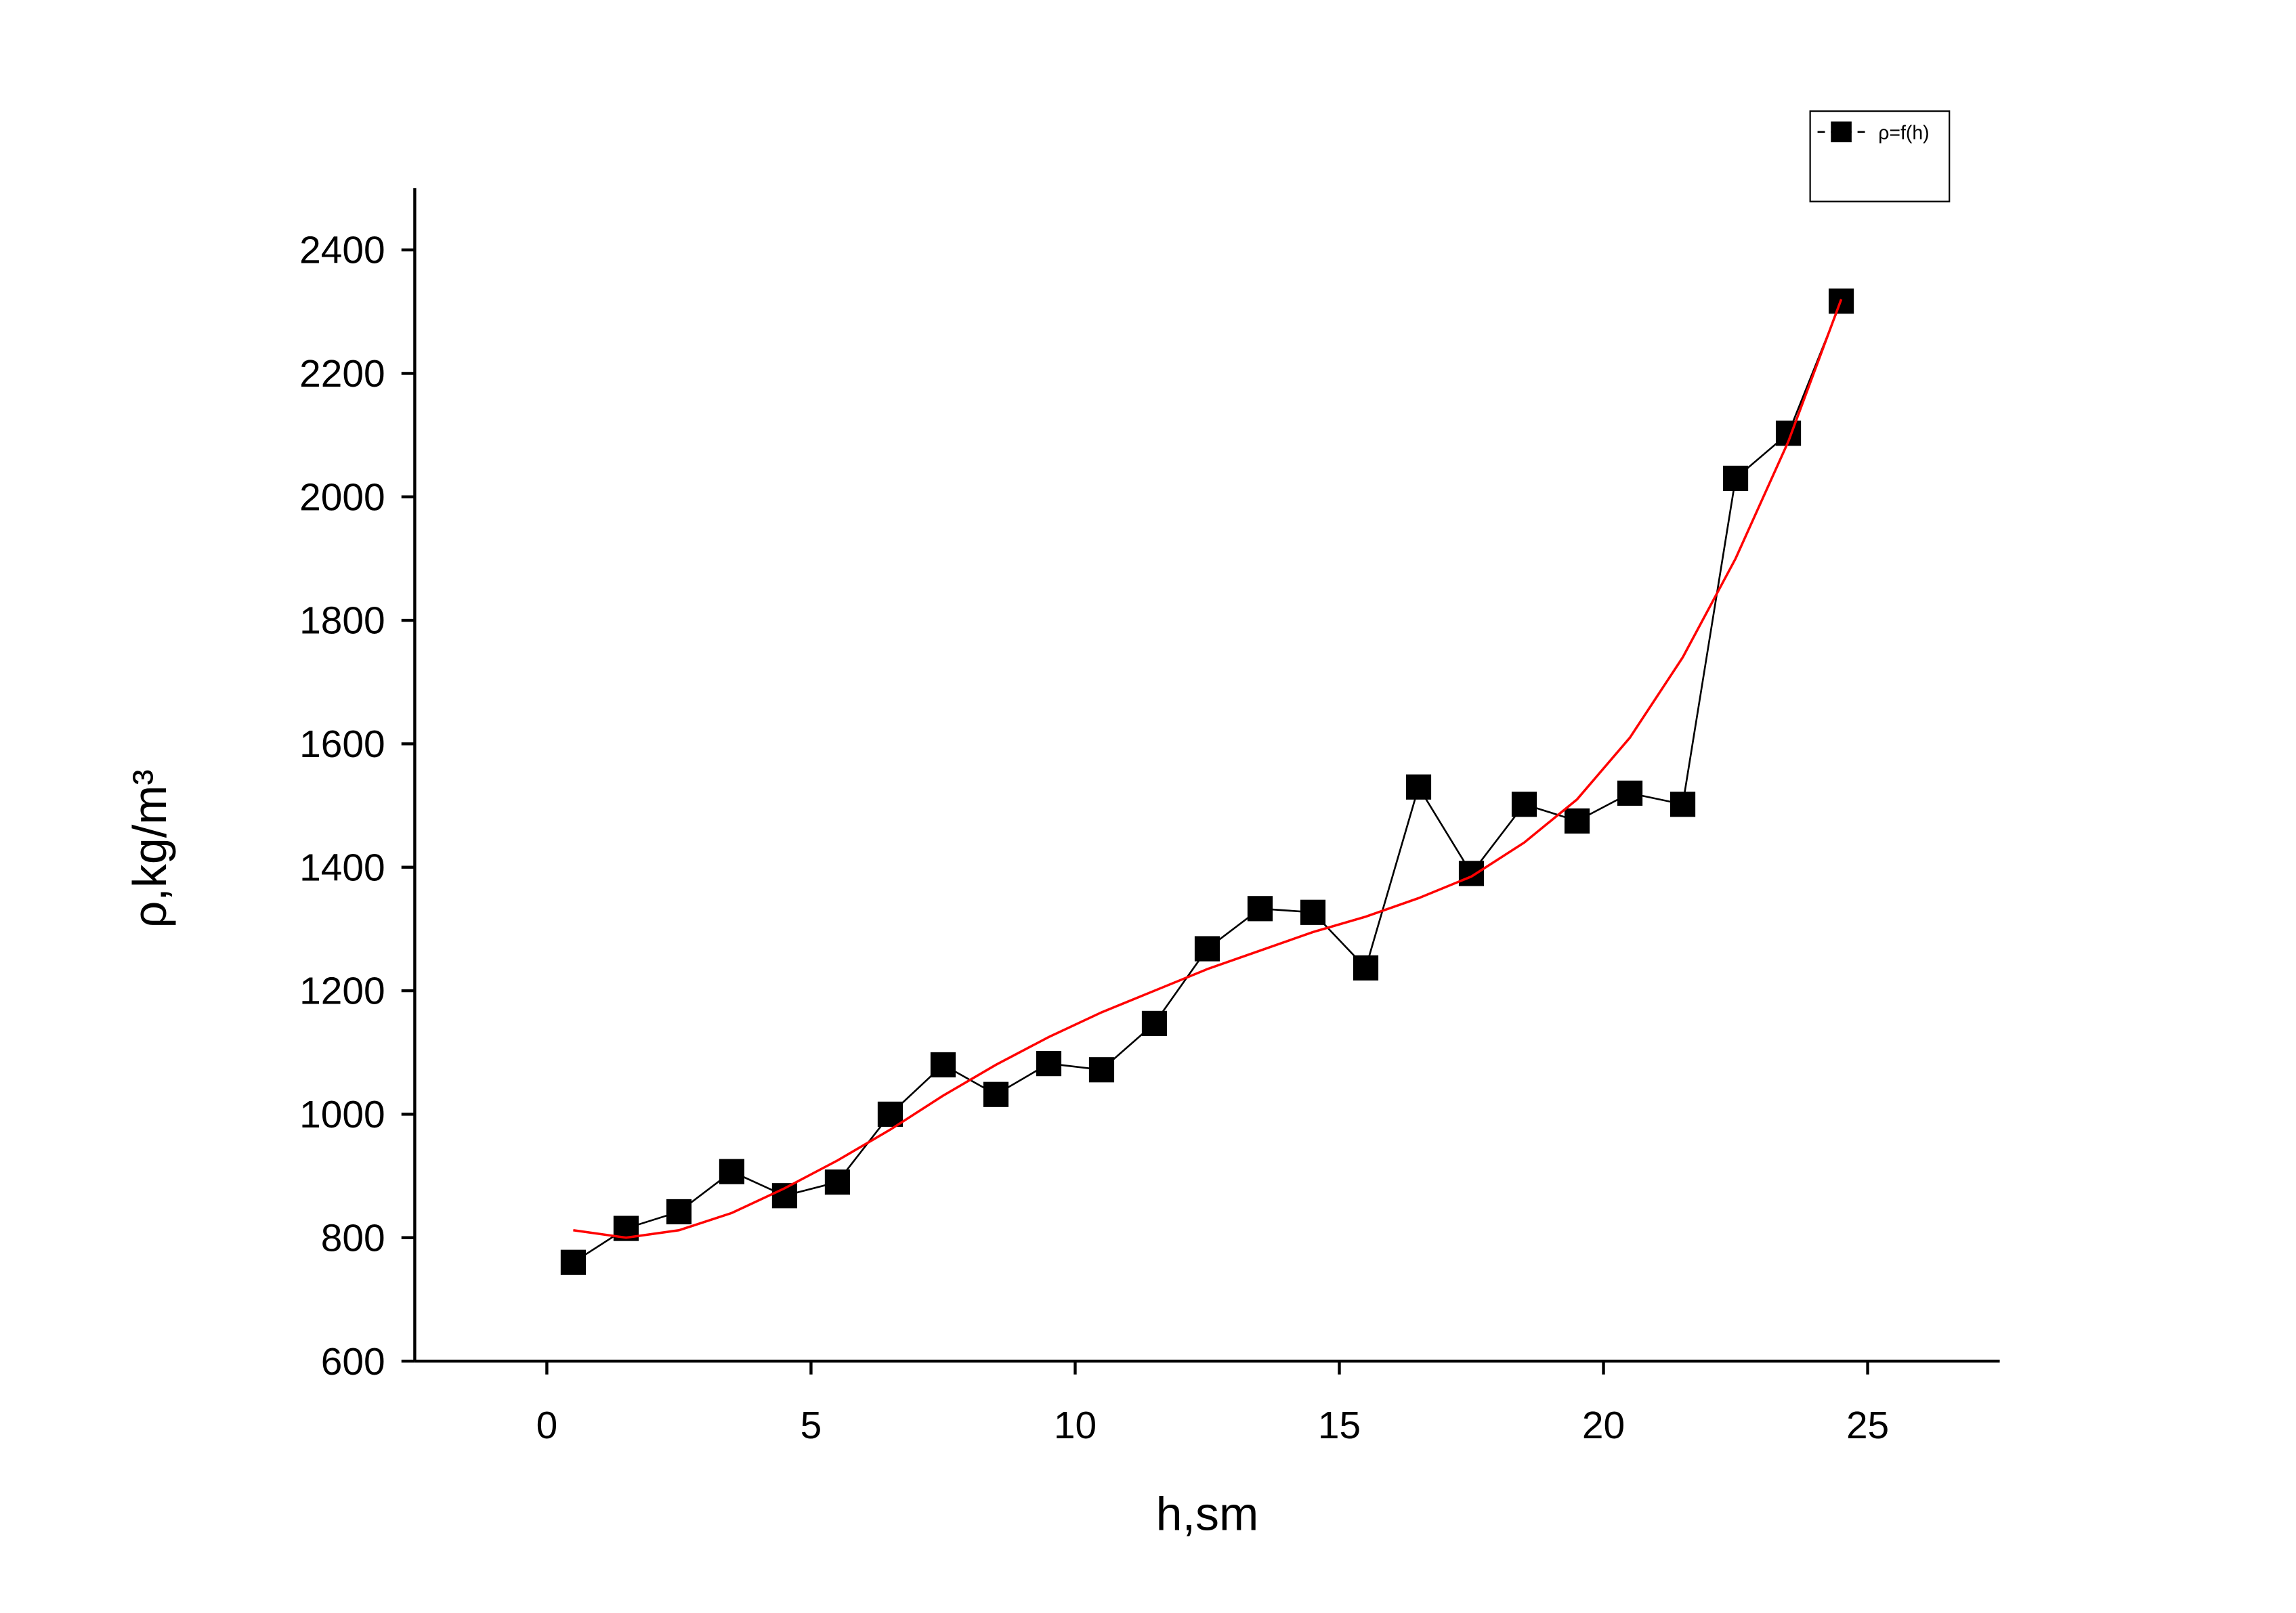 This screenshot has width=2296, height=1613. I want to click on legend-marker, so click(1842, 132).